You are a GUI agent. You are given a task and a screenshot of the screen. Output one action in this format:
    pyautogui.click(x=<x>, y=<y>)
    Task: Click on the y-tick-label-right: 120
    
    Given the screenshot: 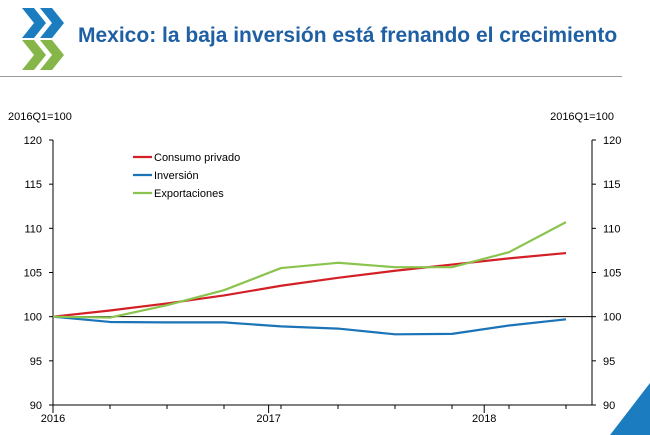 What is the action you would take?
    pyautogui.click(x=612, y=141)
    